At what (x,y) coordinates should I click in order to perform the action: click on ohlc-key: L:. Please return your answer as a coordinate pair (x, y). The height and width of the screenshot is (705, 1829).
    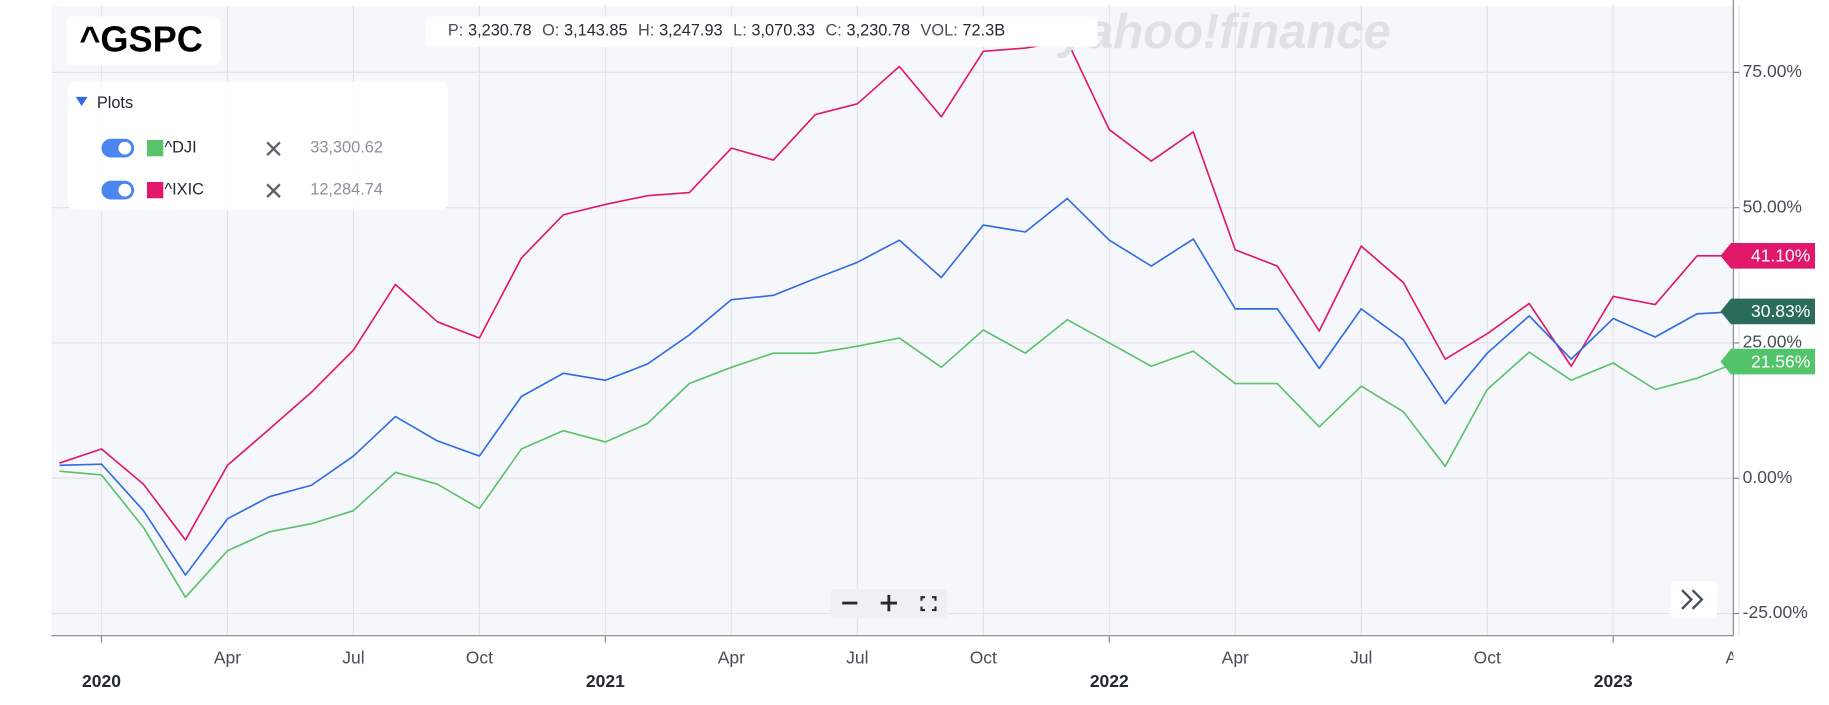
    Looking at the image, I should click on (740, 31).